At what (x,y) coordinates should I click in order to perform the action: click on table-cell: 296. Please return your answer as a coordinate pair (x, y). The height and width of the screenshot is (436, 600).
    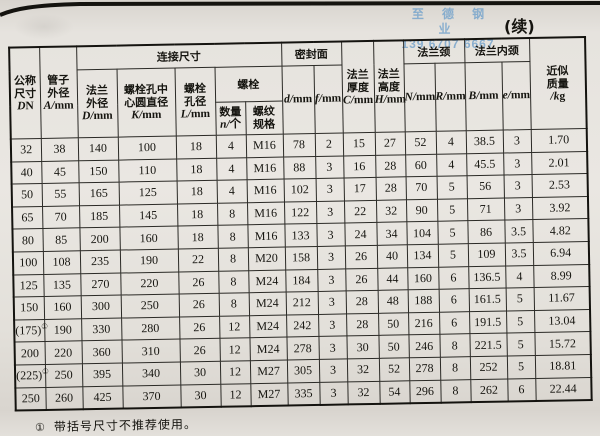
    Looking at the image, I should click on (425, 391).